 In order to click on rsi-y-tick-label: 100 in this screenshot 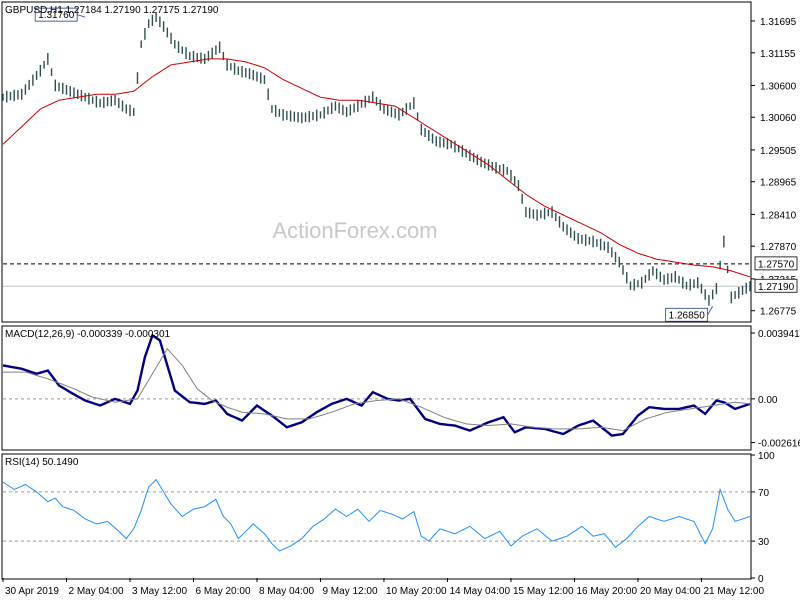, I will do `click(766, 456)`.